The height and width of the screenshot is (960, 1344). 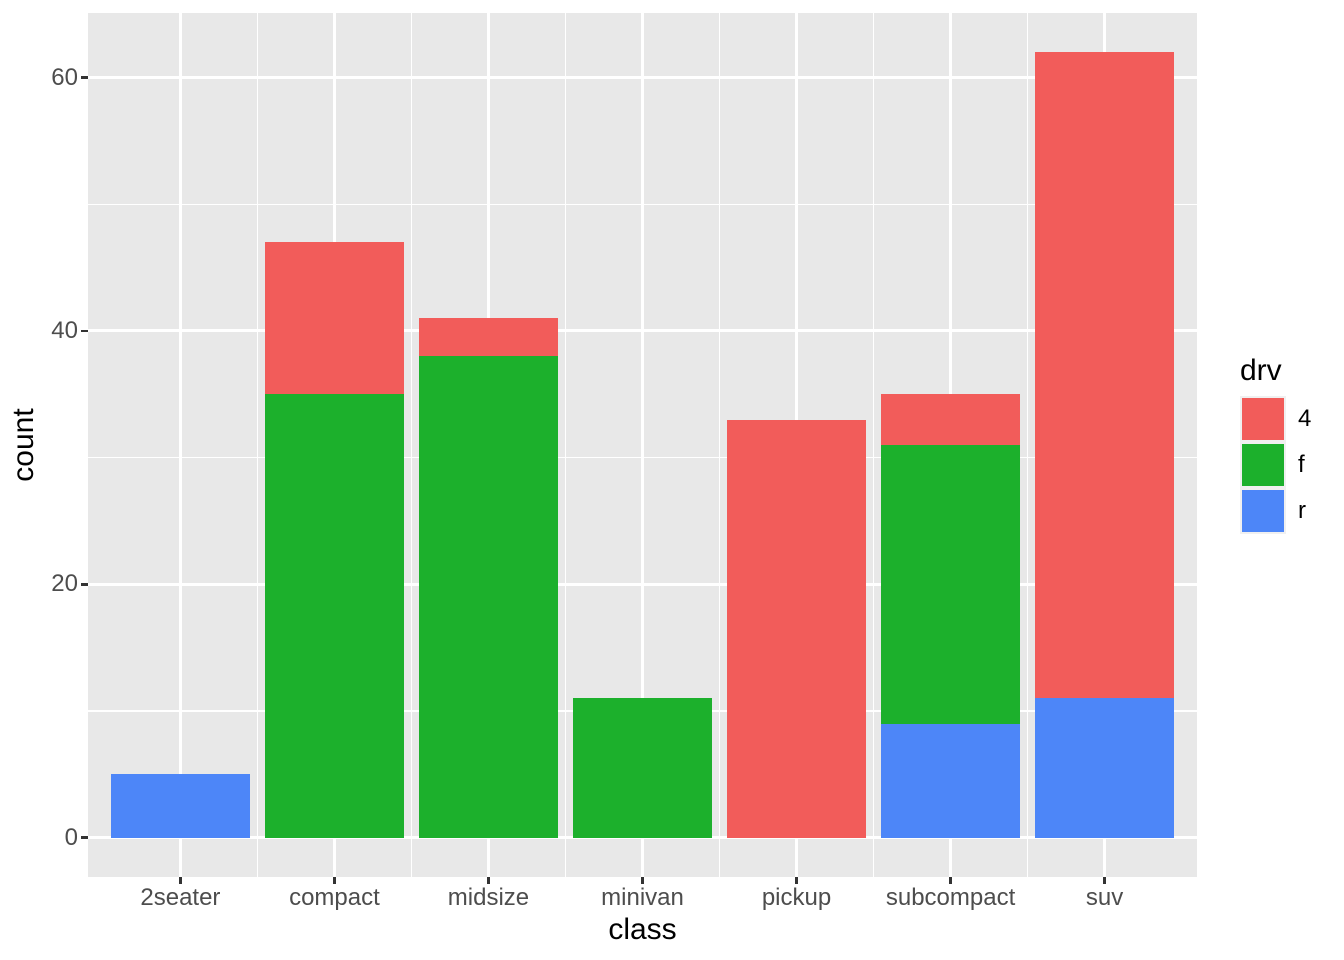 I want to click on legend-title: drv, so click(x=1261, y=370).